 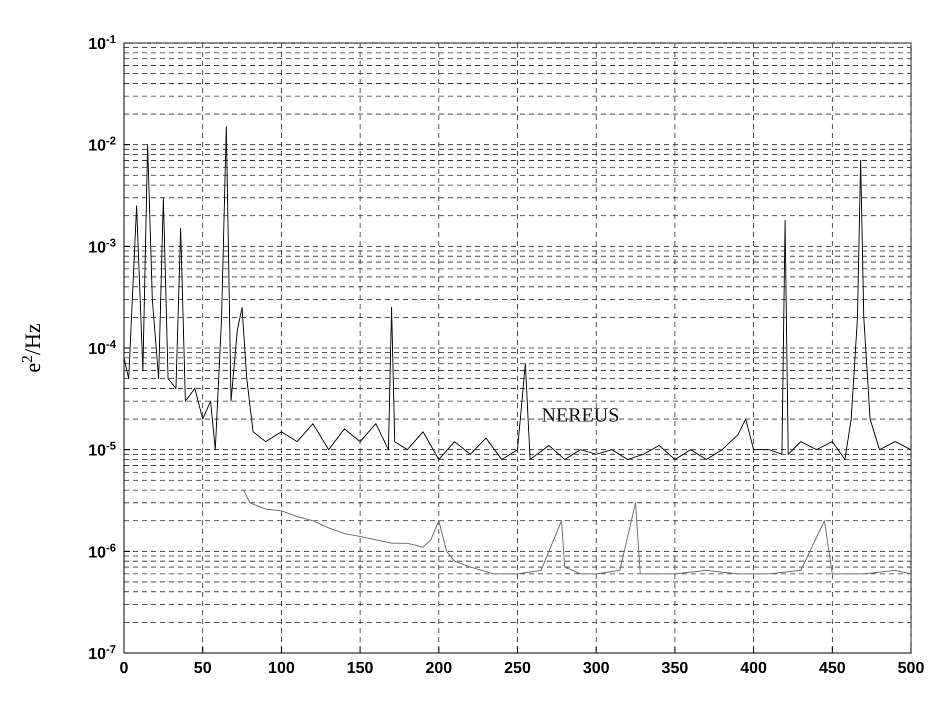 What do you see at coordinates (102, 348) in the screenshot?
I see `y-tick-label: 10$^{-4}$` at bounding box center [102, 348].